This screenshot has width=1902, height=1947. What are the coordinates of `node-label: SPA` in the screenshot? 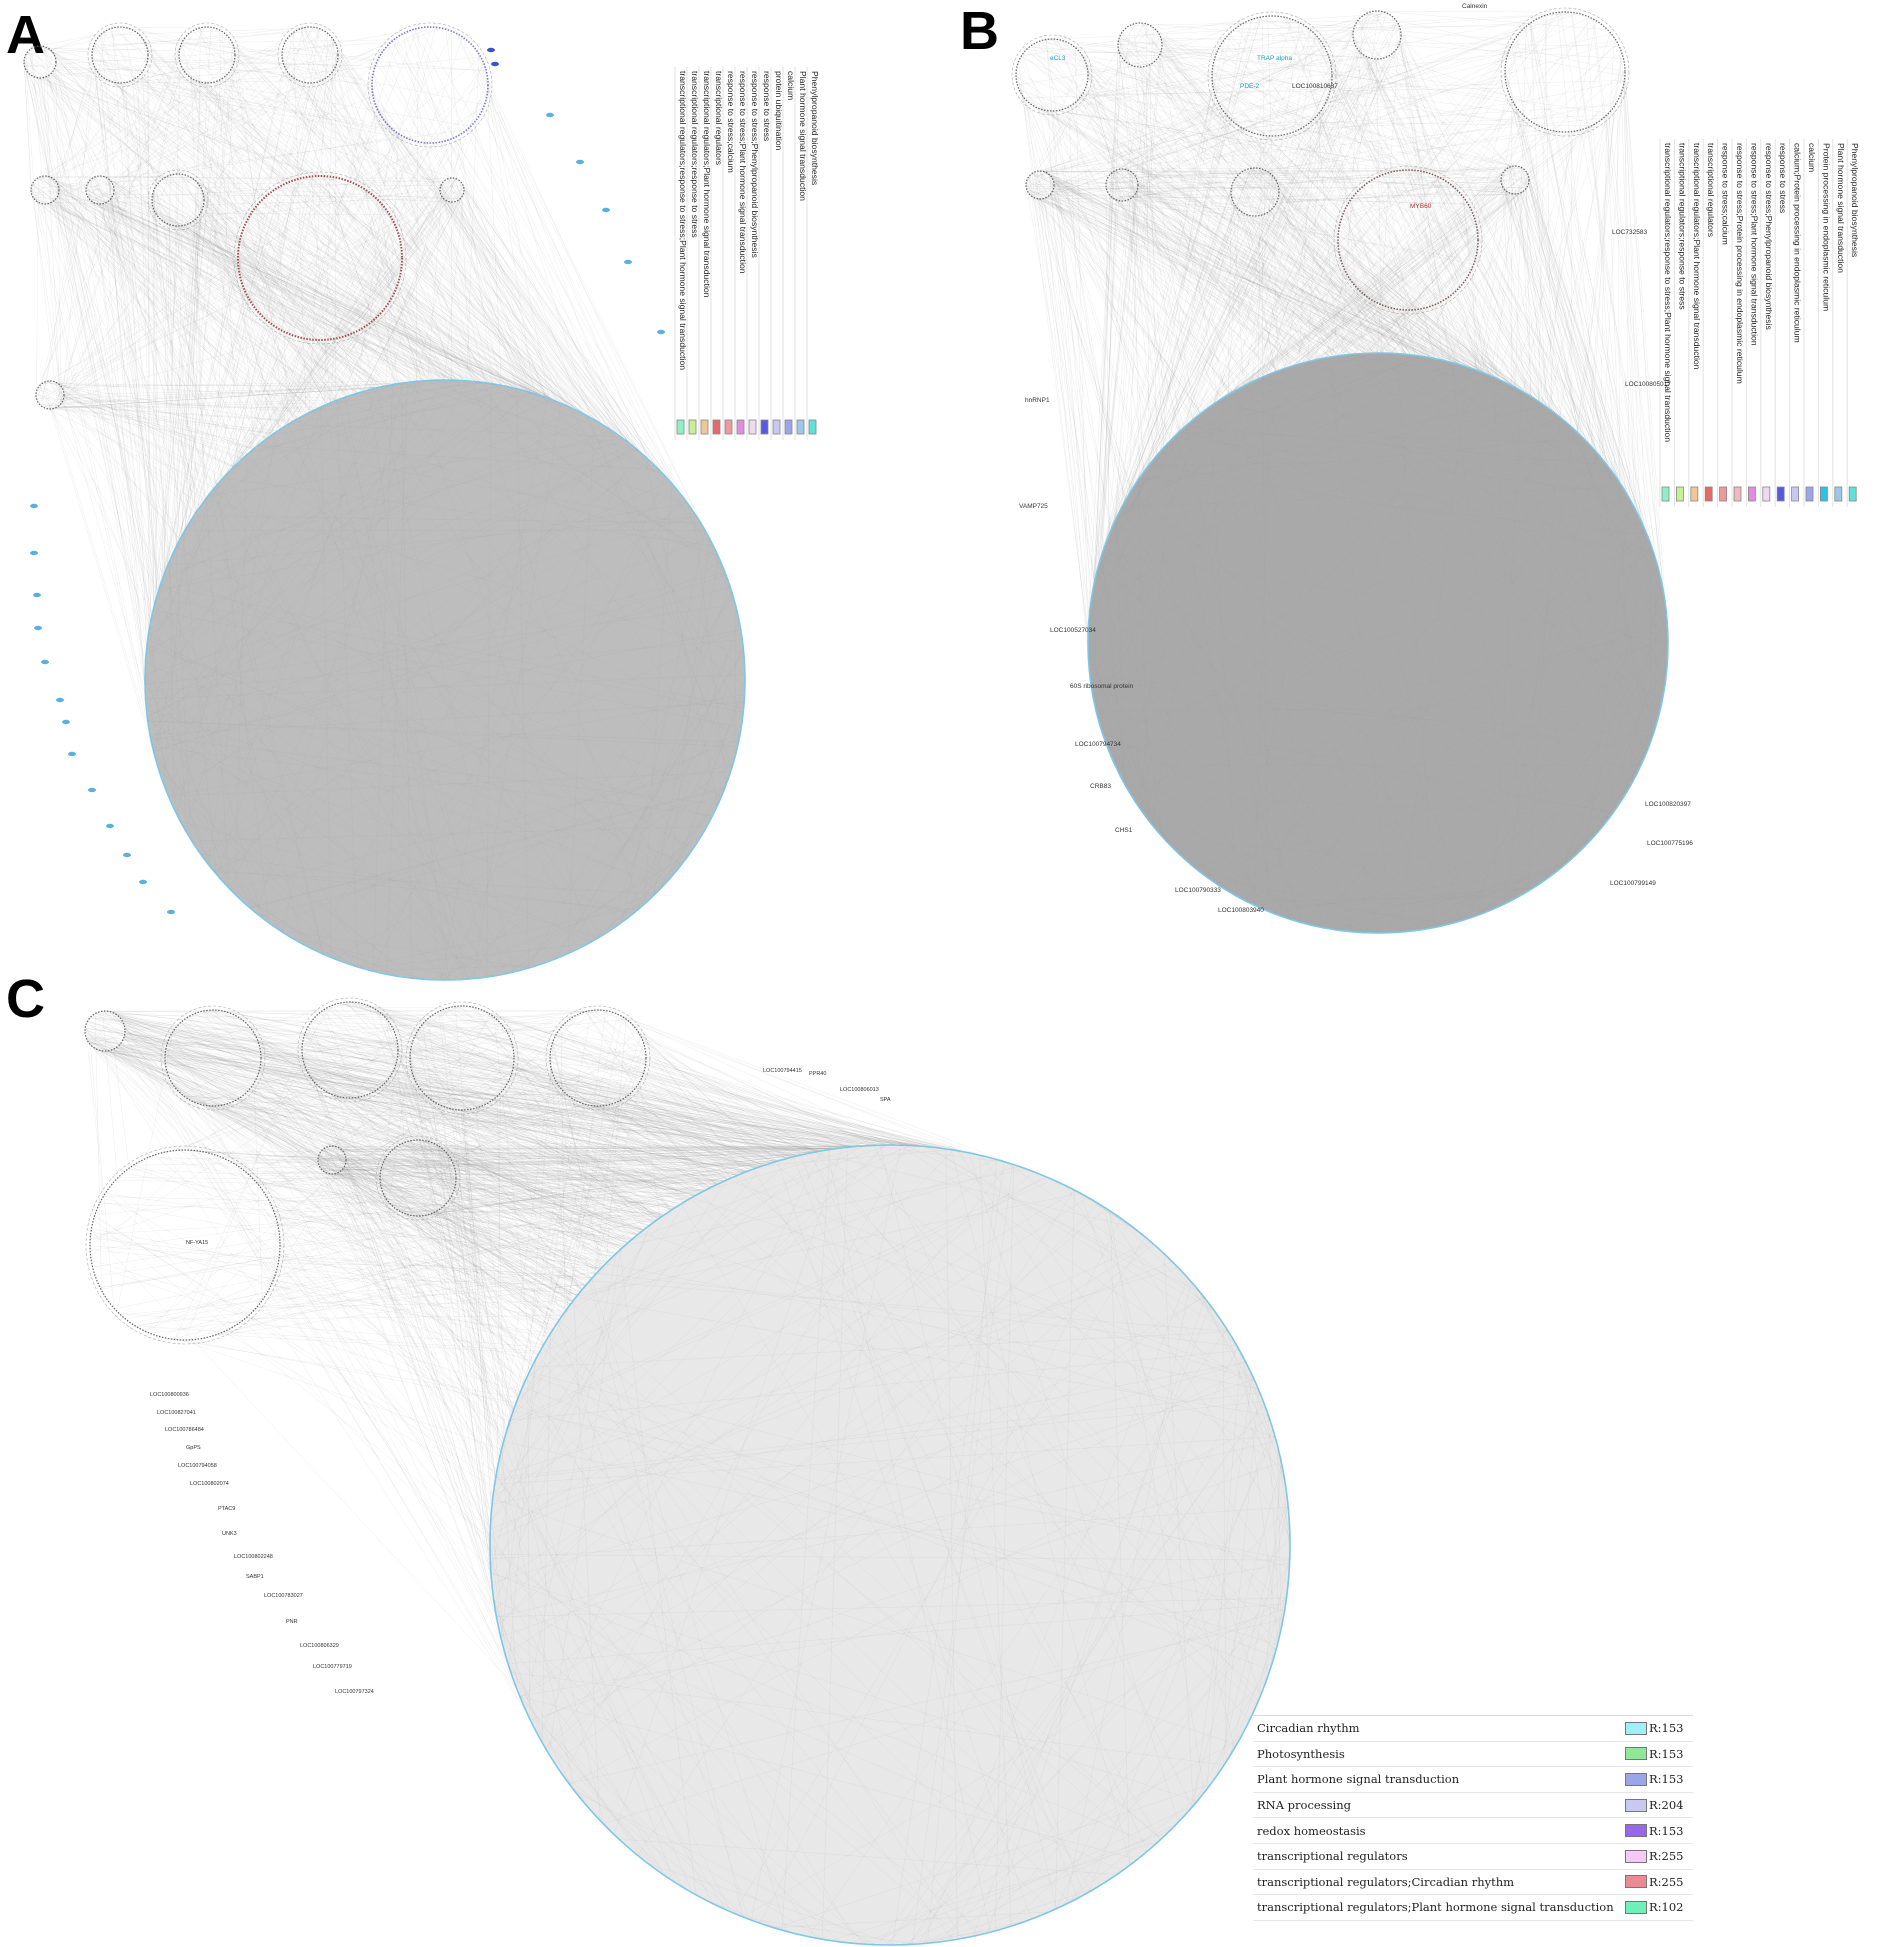 It's located at (885, 1100).